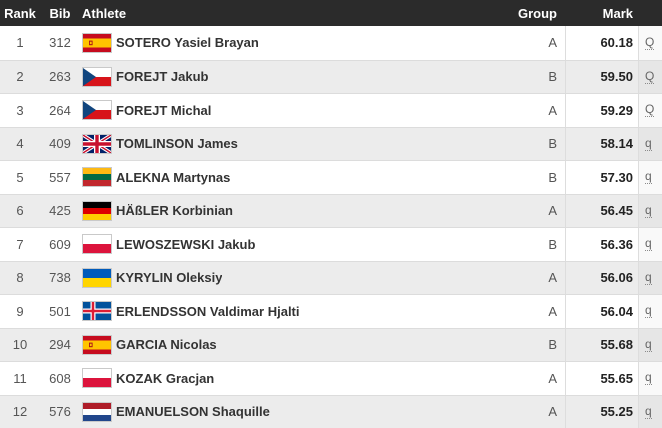 Image resolution: width=662 pixels, height=428 pixels. Describe the element at coordinates (20, 378) in the screenshot. I see `rank-cell: 11` at that location.